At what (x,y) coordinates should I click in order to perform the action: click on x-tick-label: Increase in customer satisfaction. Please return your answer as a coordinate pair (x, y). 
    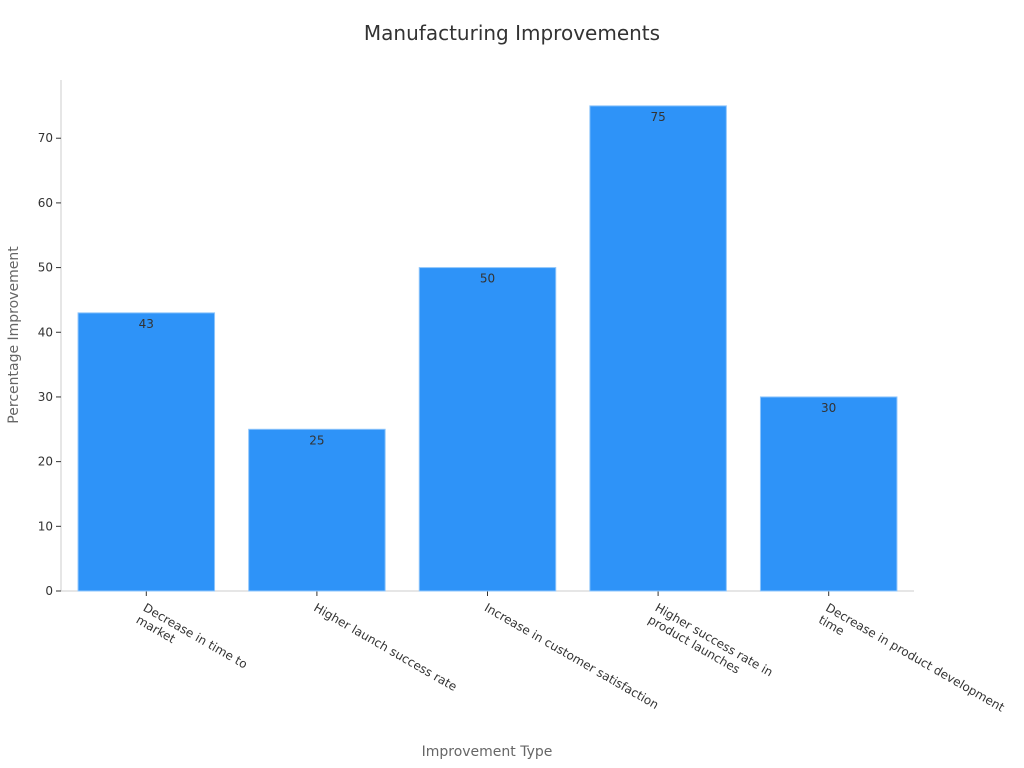
    Looking at the image, I should click on (571, 655).